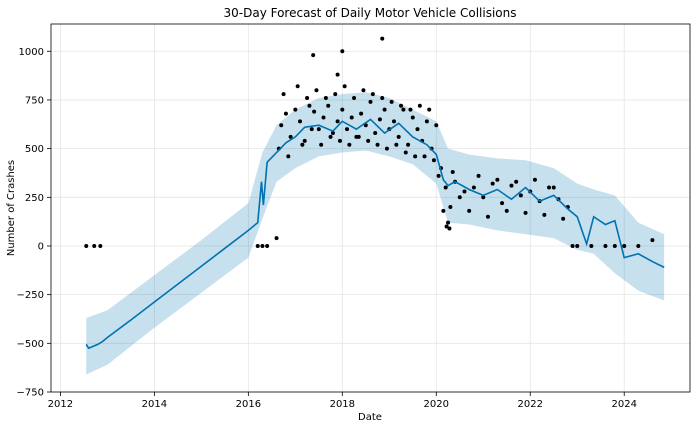 The height and width of the screenshot is (430, 696). Describe the element at coordinates (34, 149) in the screenshot. I see `y-tick-label: 500` at that location.